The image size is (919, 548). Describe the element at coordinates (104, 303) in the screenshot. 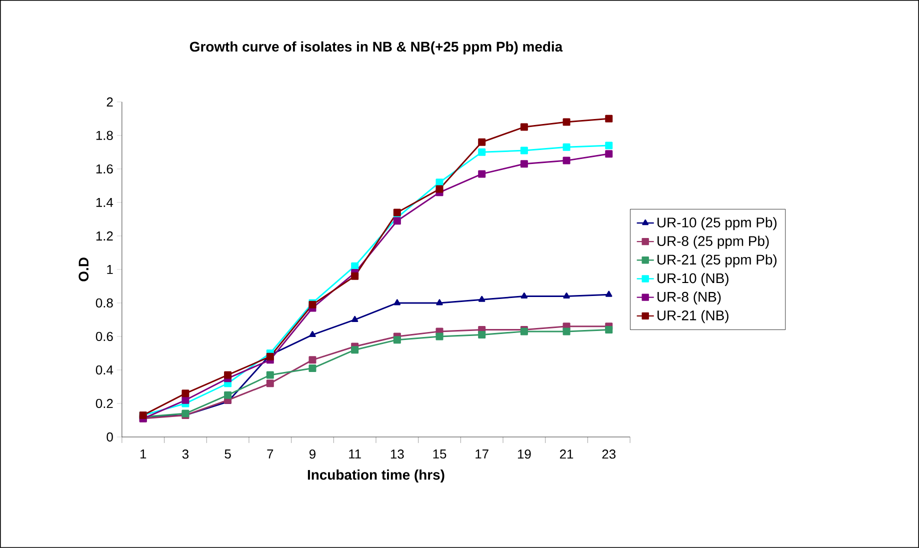

I see `y-tick-label: 0.8` at that location.